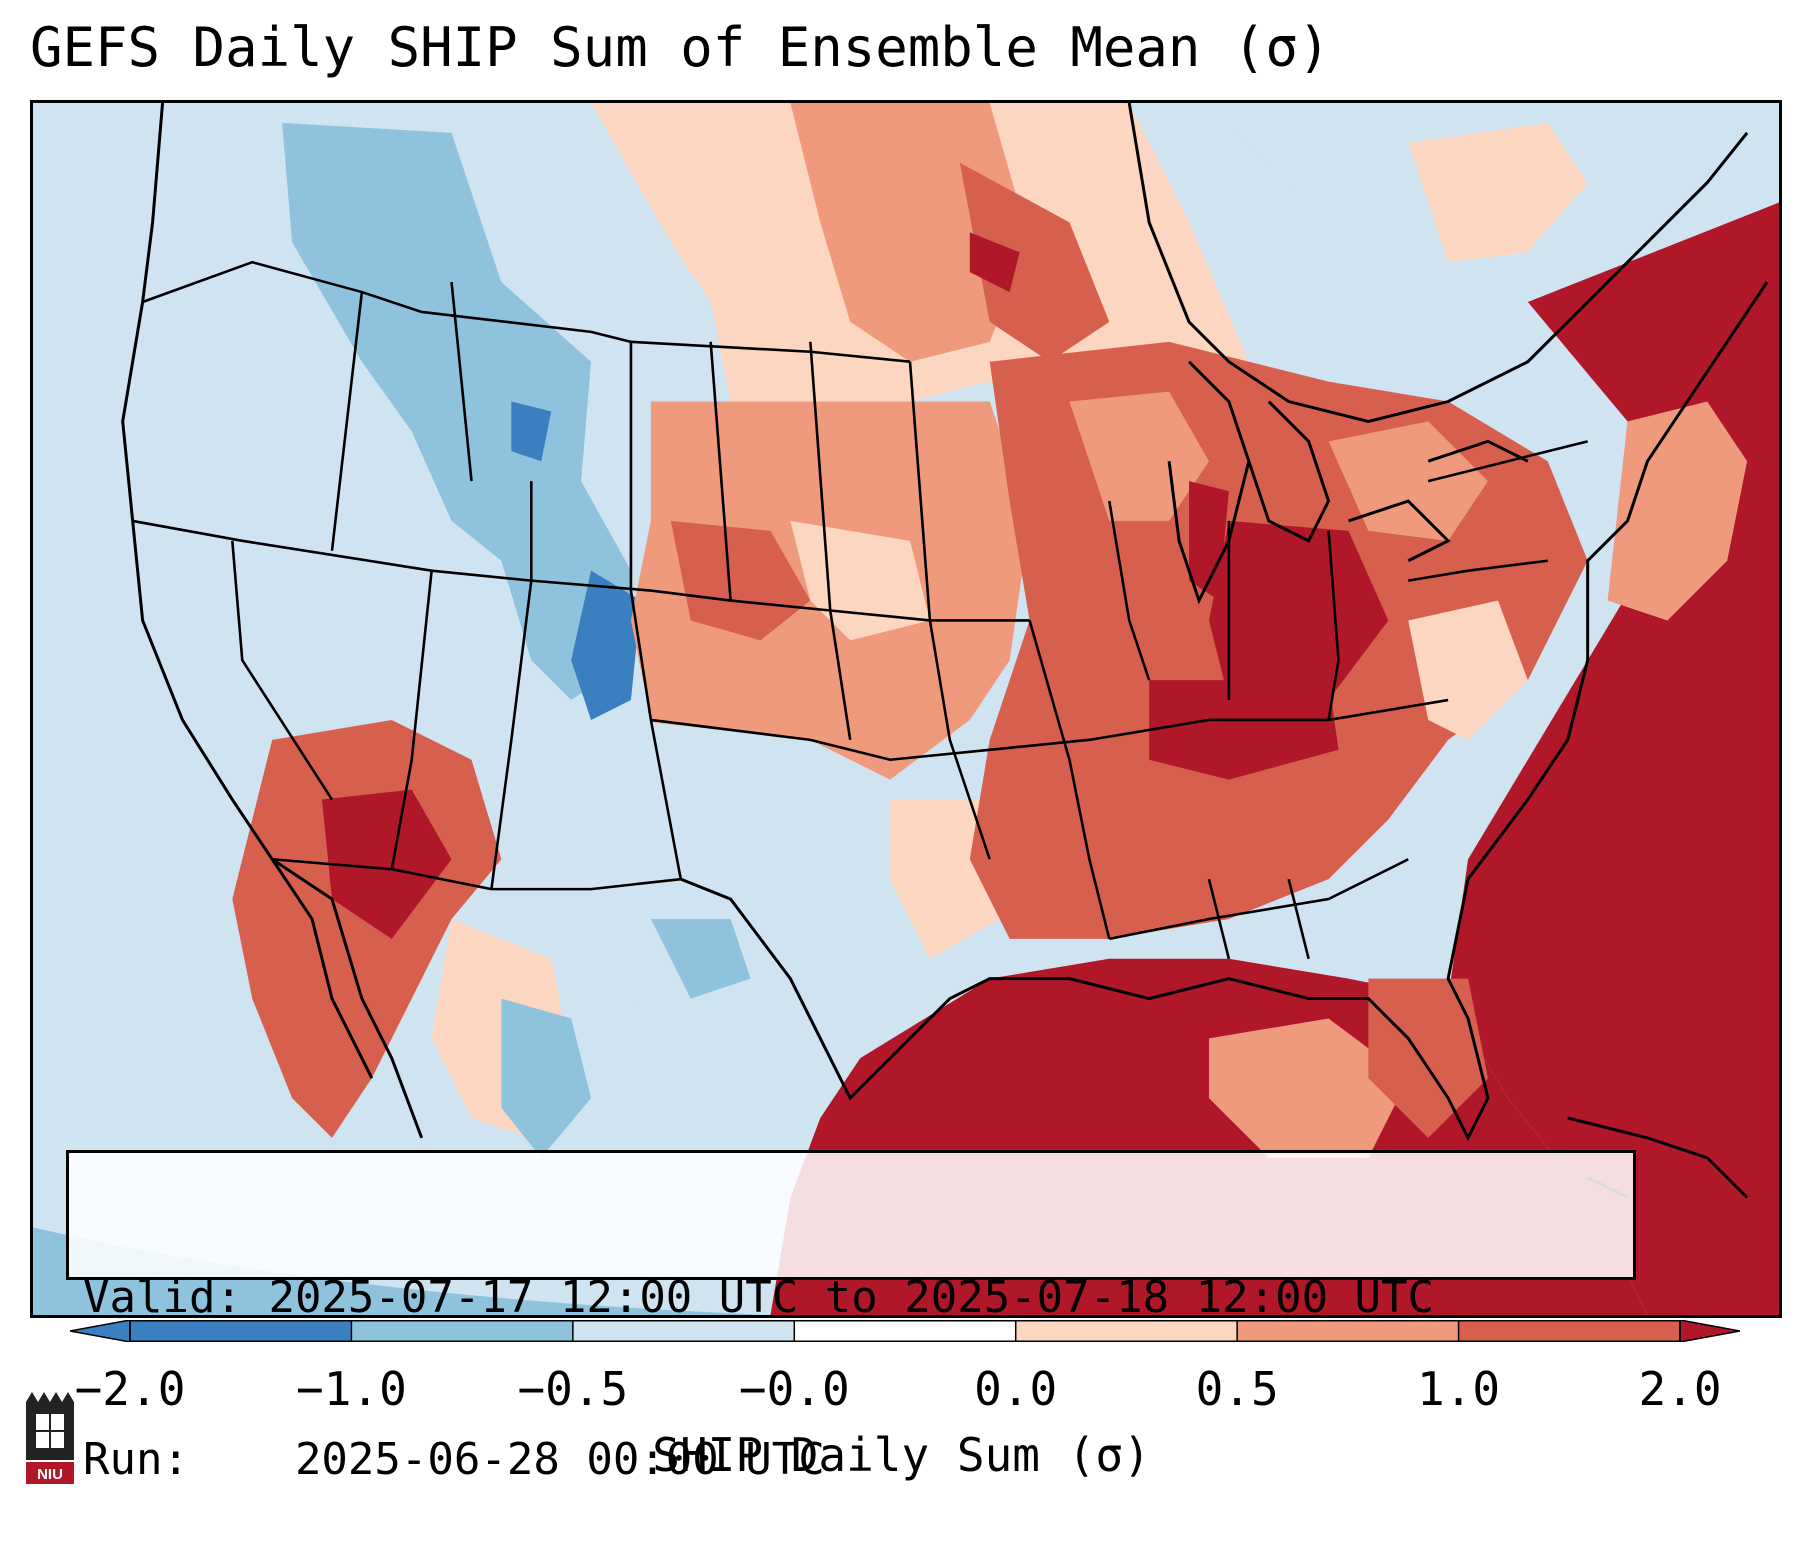 This screenshot has width=1803, height=1541. Describe the element at coordinates (100, 1331) in the screenshot. I see `colorbar-extend-low` at that location.